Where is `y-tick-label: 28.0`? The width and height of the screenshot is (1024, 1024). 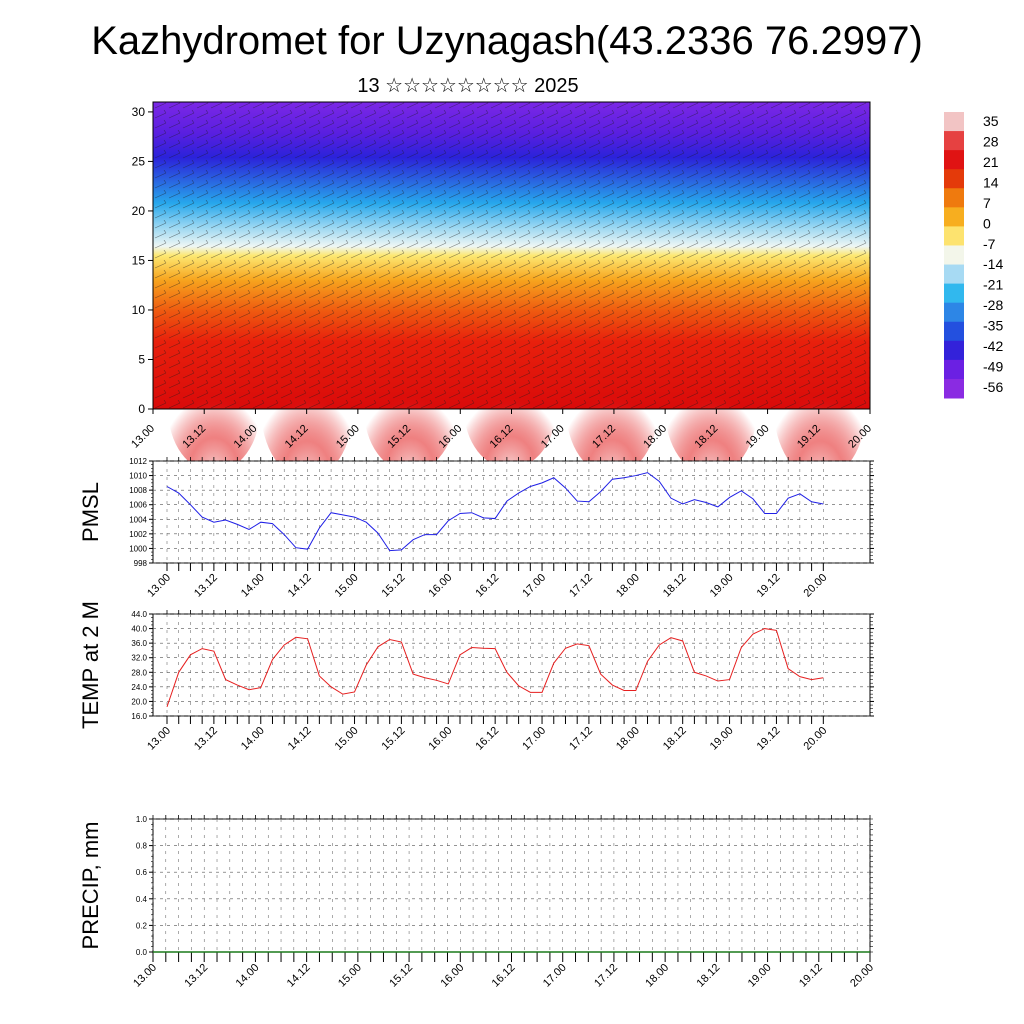 y-tick-label: 28.0 is located at coordinates (139, 672).